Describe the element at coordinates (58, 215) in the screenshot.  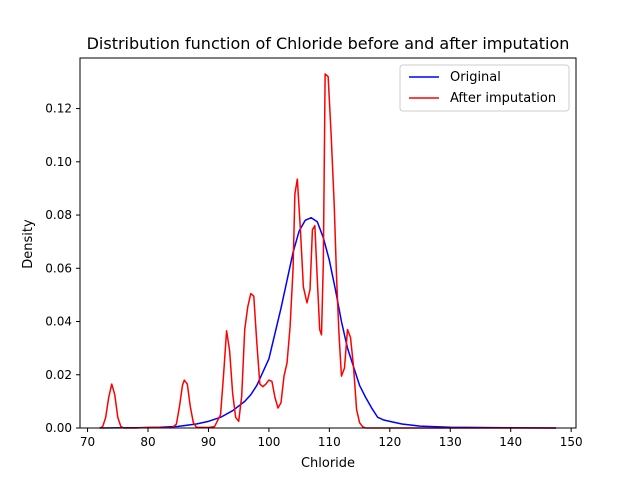
I see `y-tick-label: 0.08` at that location.